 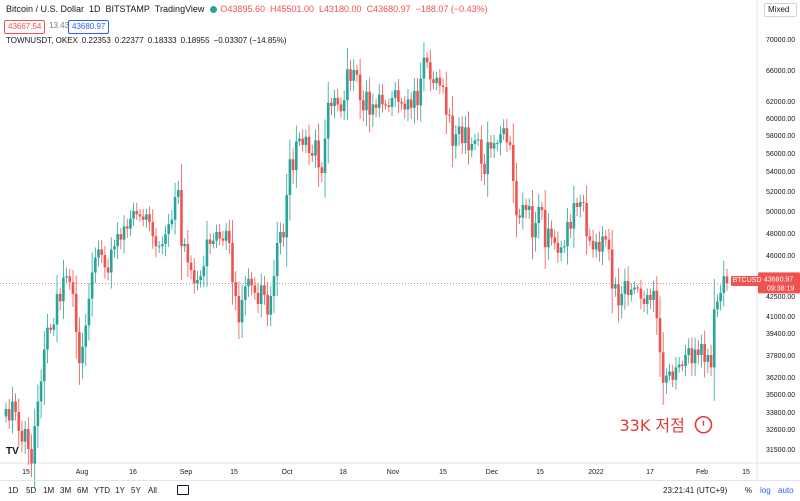 I want to click on timeframe-3m-button: 3M, so click(x=66, y=490).